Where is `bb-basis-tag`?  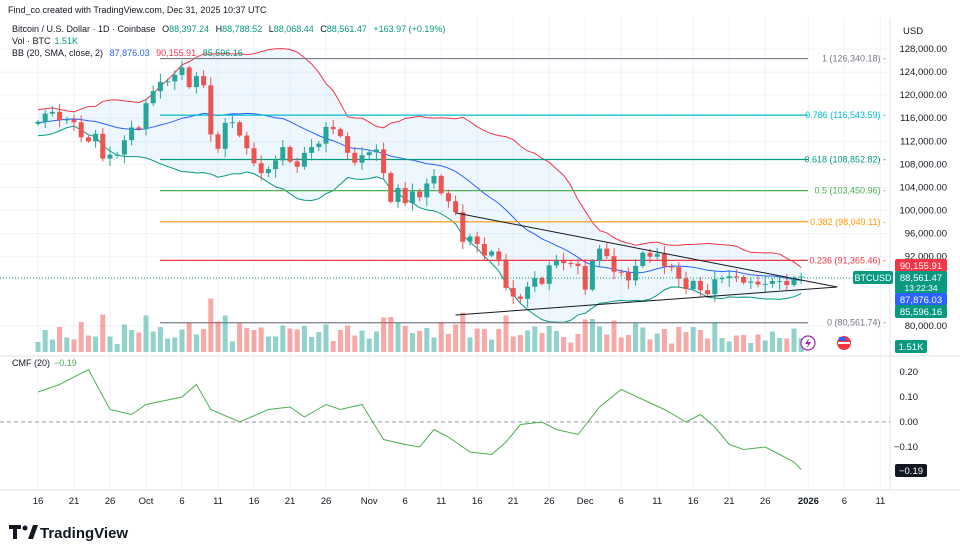 bb-basis-tag is located at coordinates (921, 299).